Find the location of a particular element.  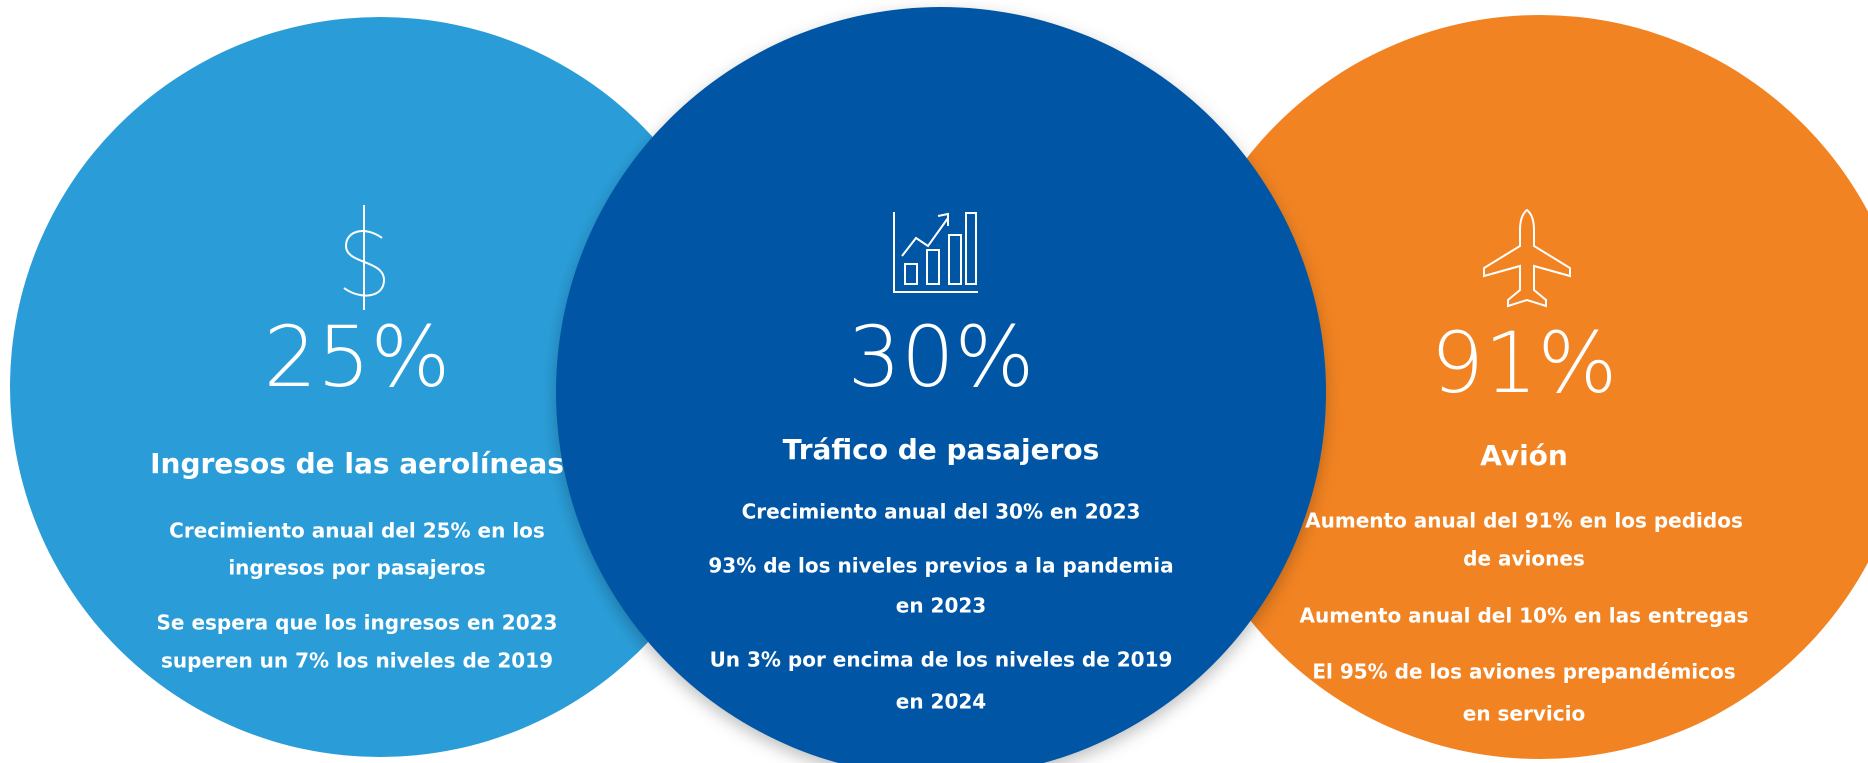

plane-icon is located at coordinates (1527, 258).